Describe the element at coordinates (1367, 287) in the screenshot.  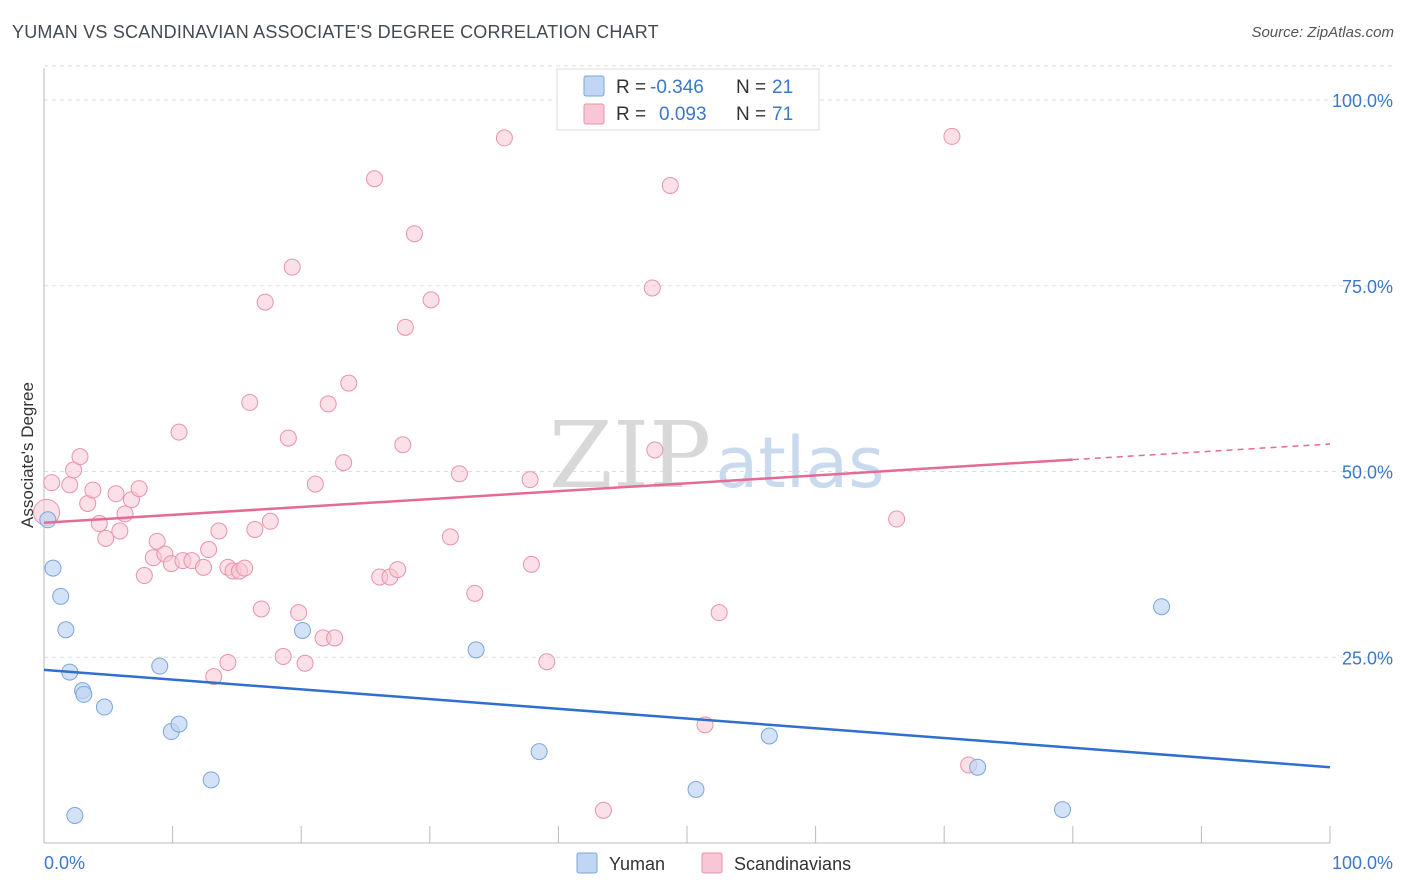
I see `y-tick-label: 75.0%` at that location.